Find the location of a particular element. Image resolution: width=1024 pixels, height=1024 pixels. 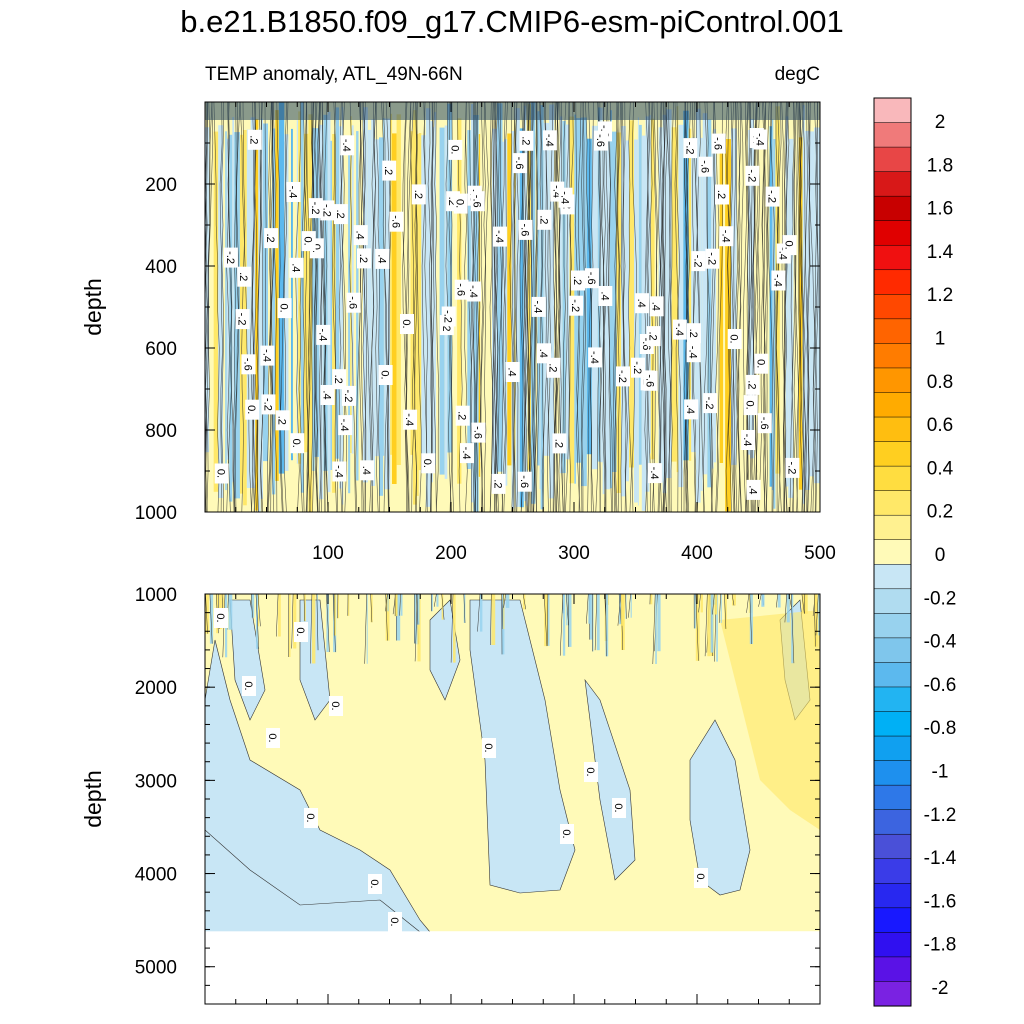

colorbar-frame is located at coordinates (892, 552).